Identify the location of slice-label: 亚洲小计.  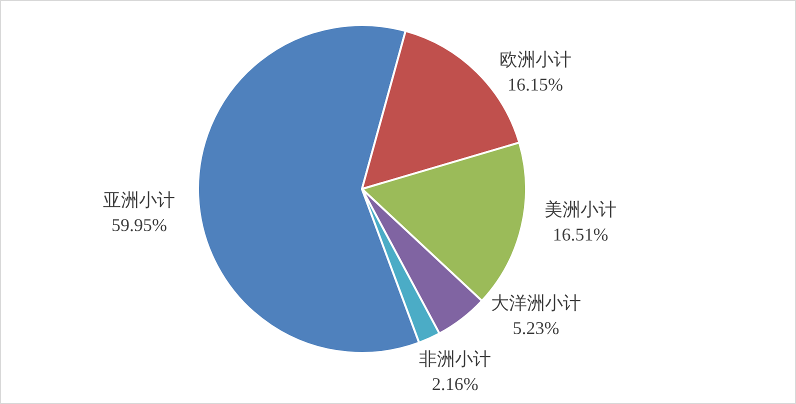
(139, 200).